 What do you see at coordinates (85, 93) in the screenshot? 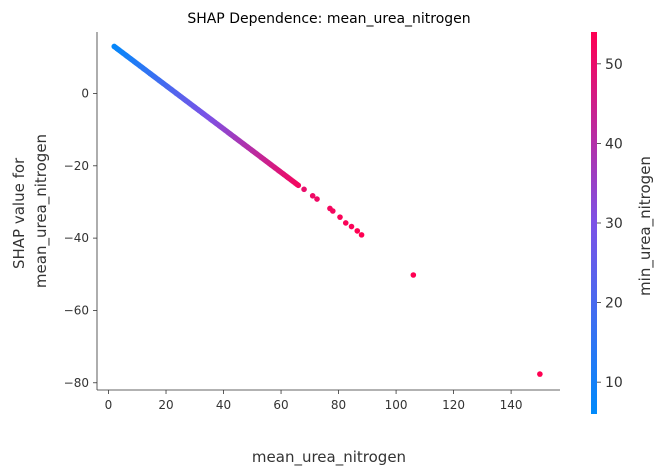
I see `y-tick-label: 0` at bounding box center [85, 93].